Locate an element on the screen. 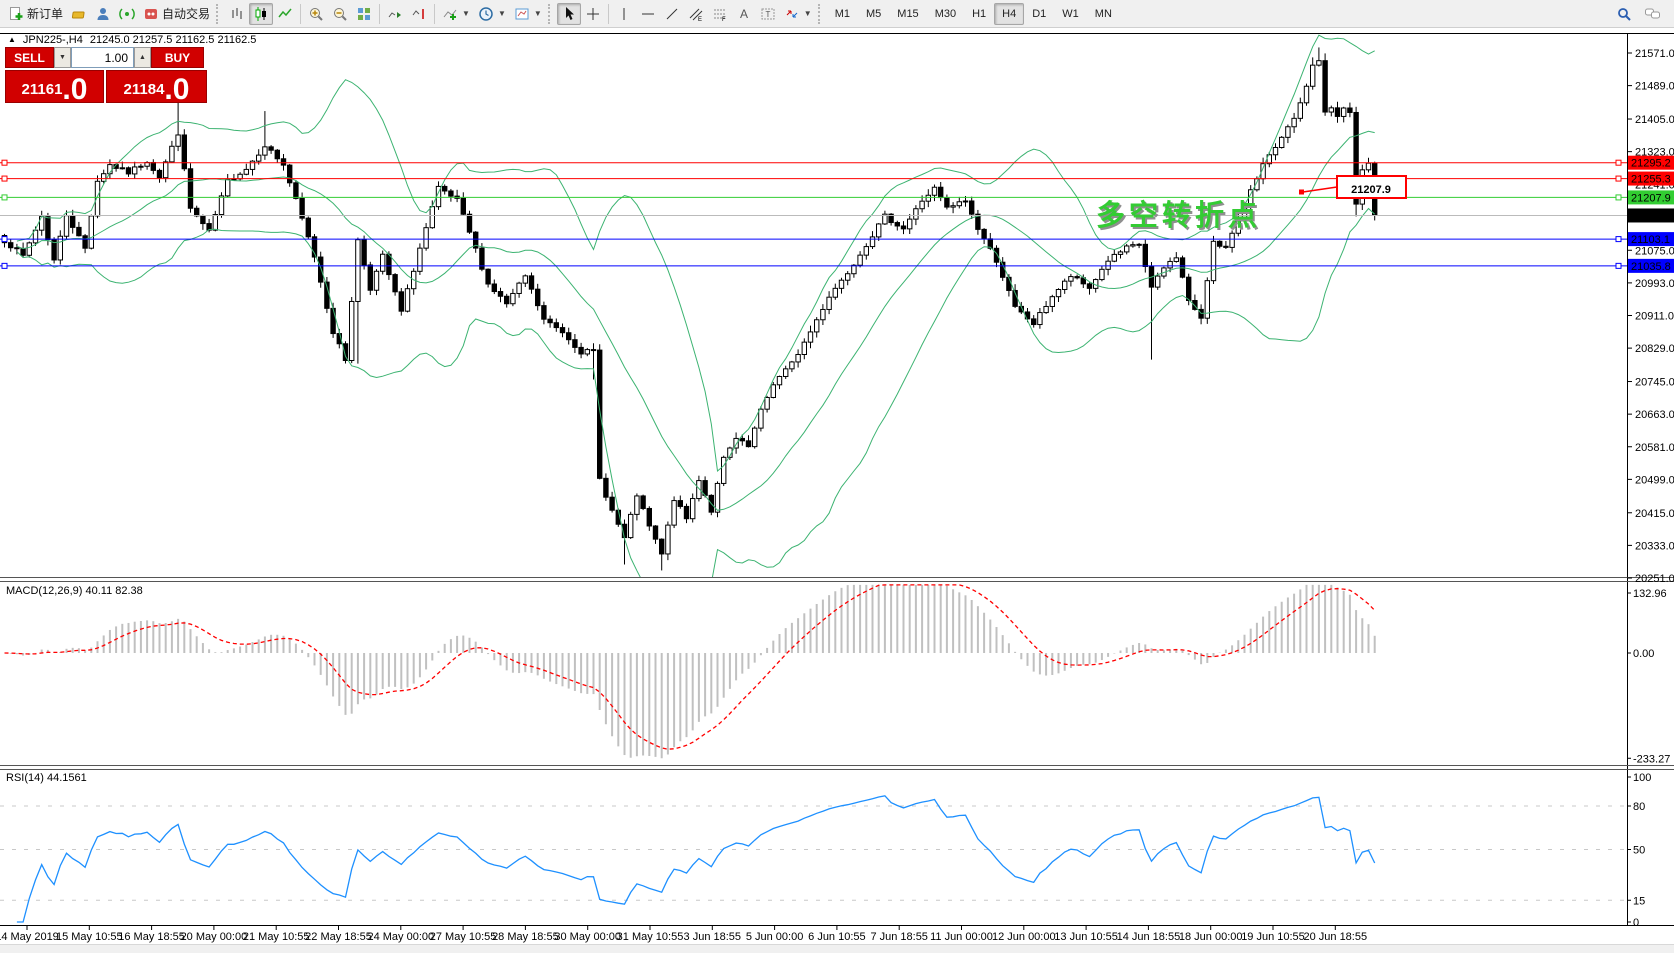 The width and height of the screenshot is (1674, 953). timeframe-mn: MN is located at coordinates (1103, 13).